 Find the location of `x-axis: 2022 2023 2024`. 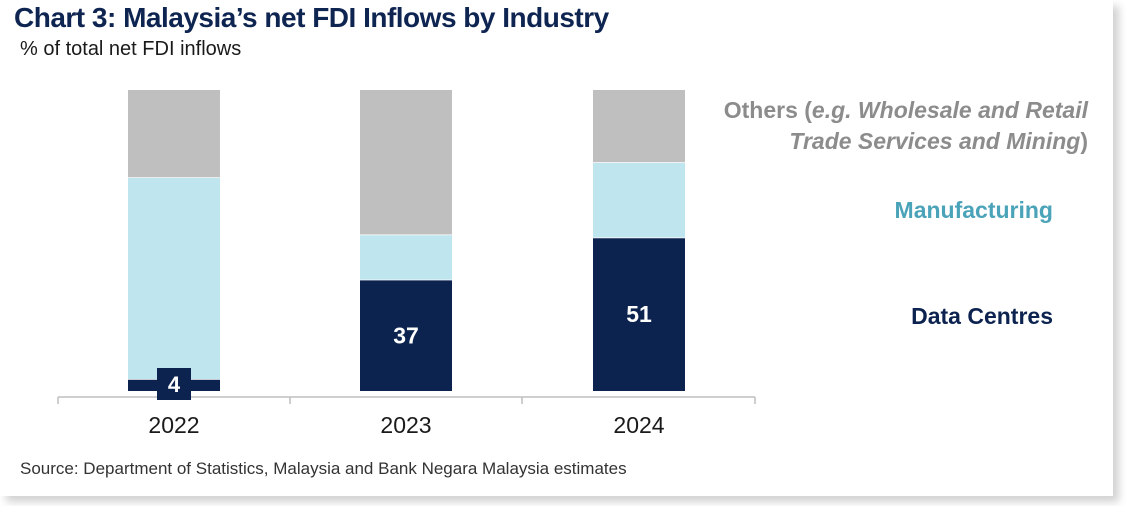

x-axis: 2022 2023 2024 is located at coordinates (406, 417).